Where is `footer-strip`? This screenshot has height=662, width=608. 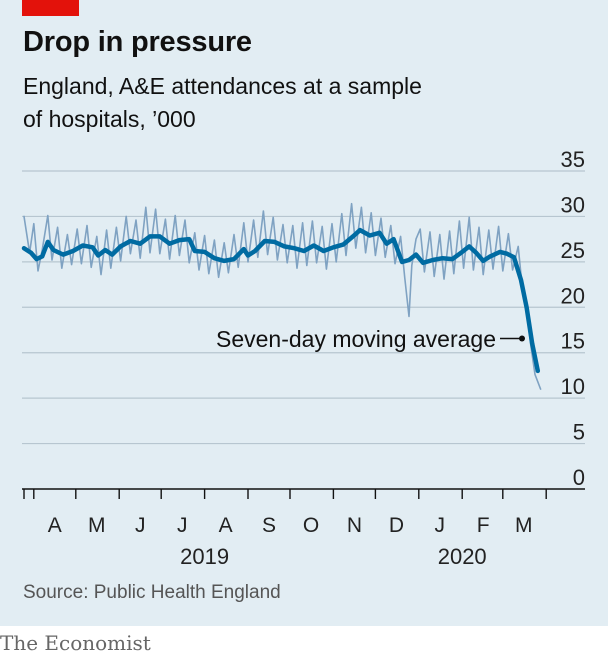 footer-strip is located at coordinates (304, 645).